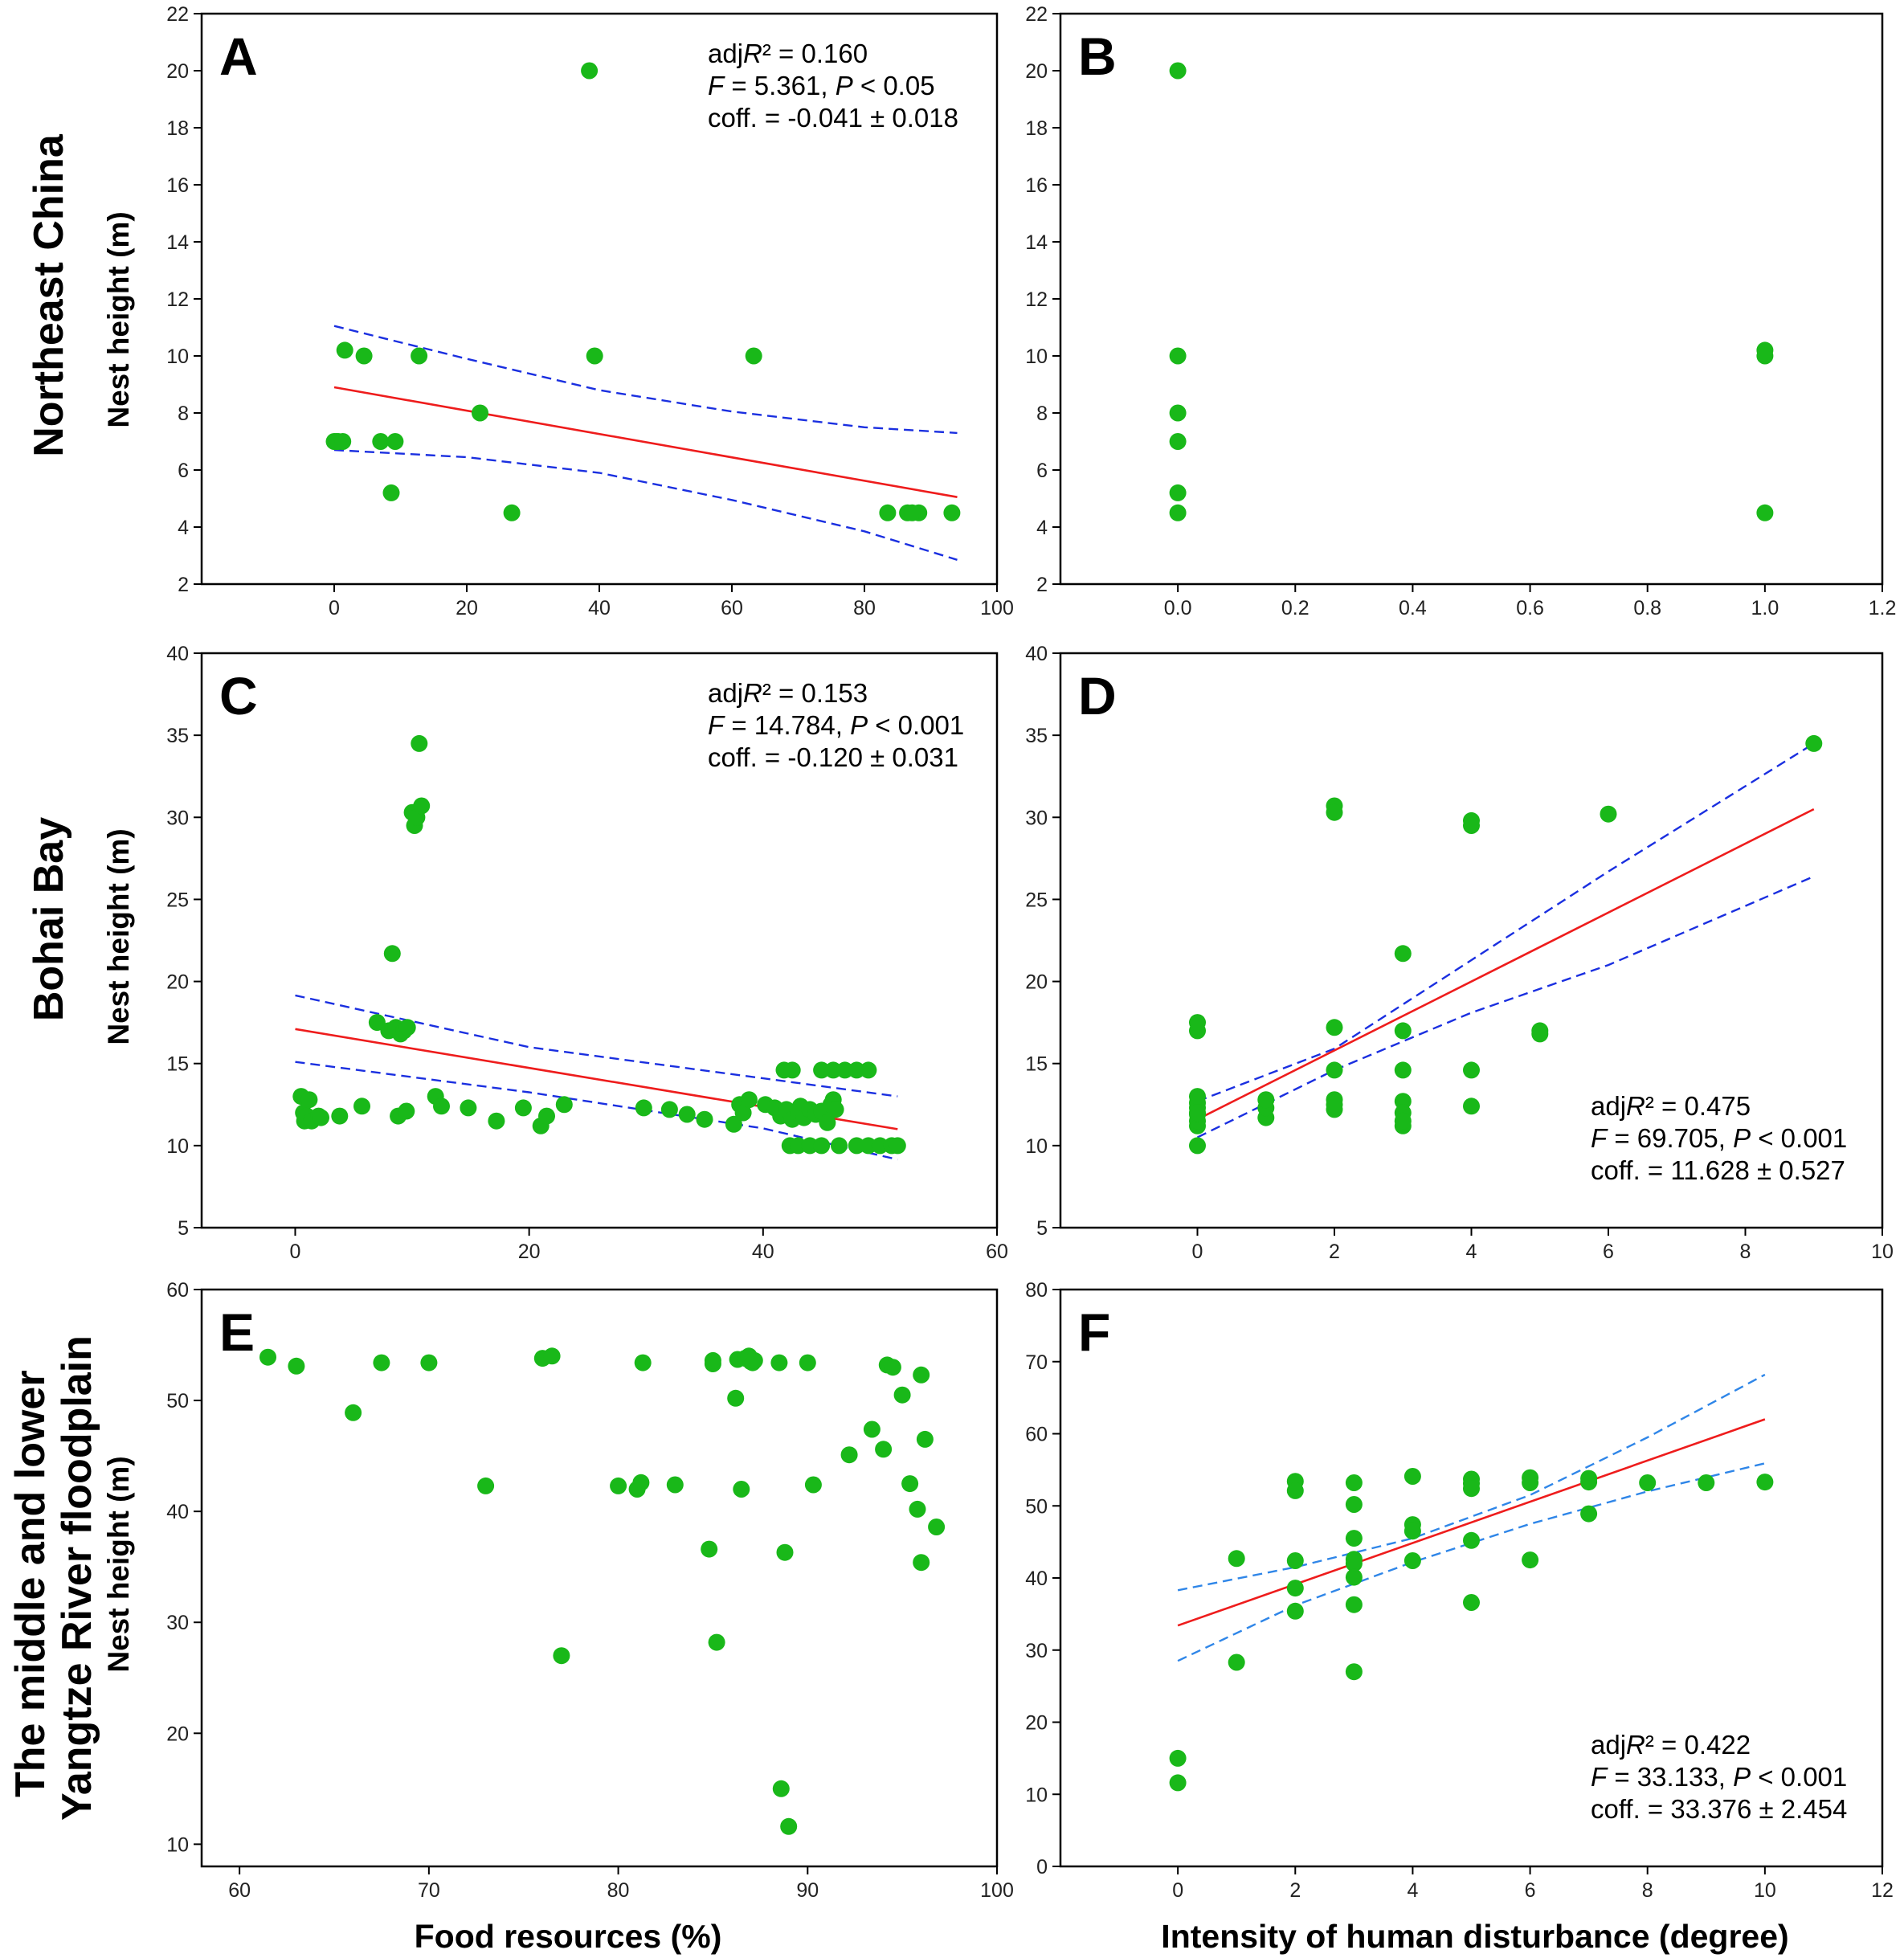  What do you see at coordinates (1036, 1579) in the screenshot?
I see `y-tick-label: 40` at bounding box center [1036, 1579].